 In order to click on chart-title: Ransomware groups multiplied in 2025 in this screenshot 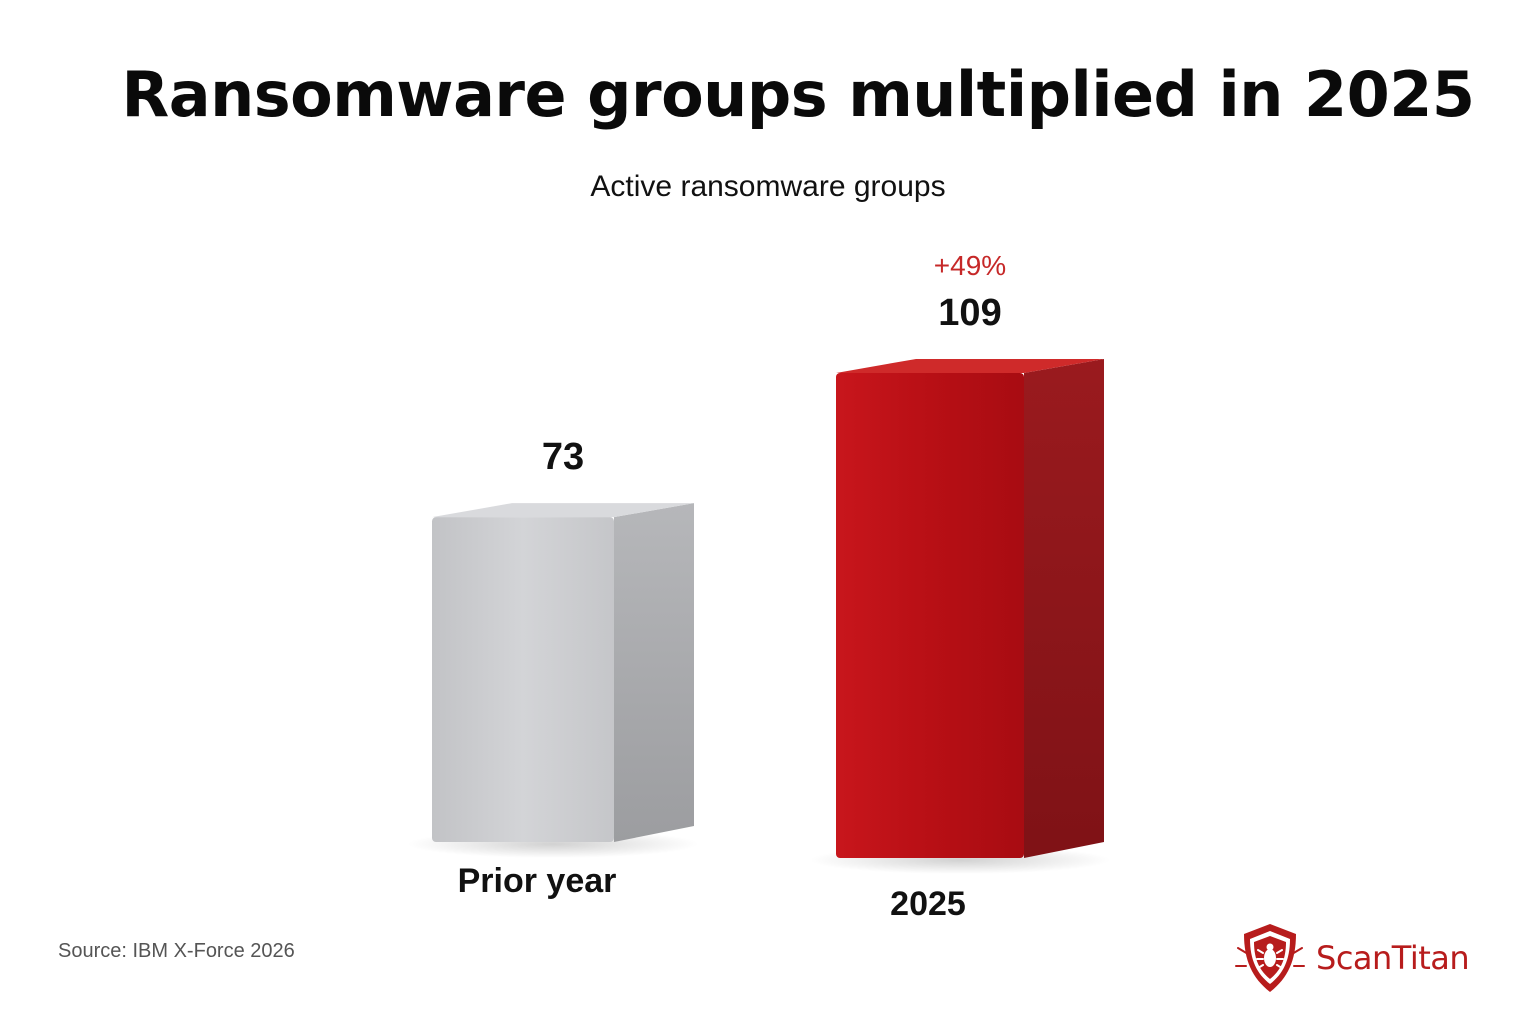, I will do `click(798, 94)`.